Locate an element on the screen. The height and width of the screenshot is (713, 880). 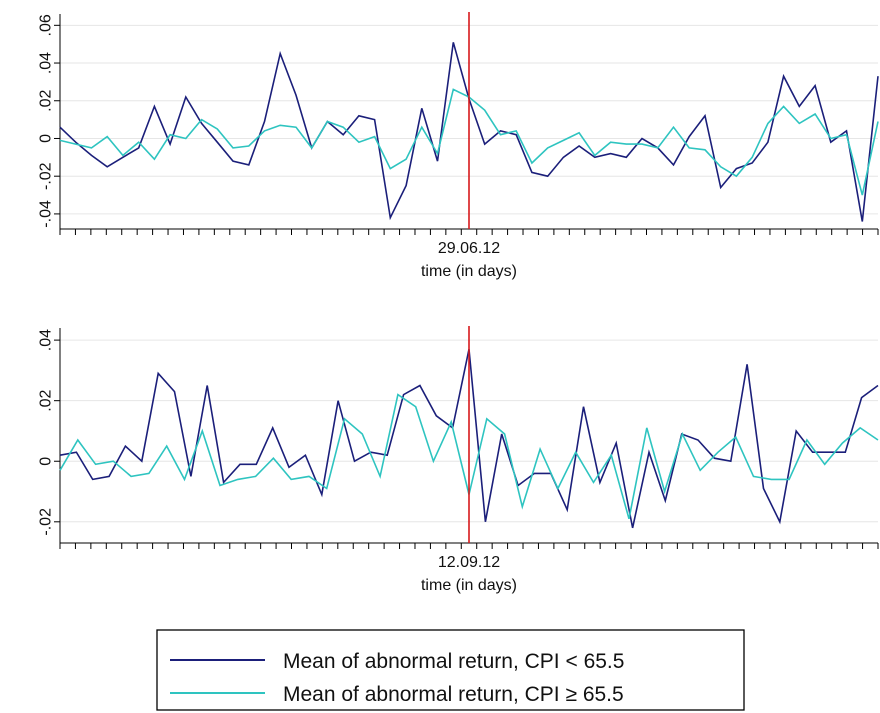
event-date-label: 29.06.12 is located at coordinates (469, 248).